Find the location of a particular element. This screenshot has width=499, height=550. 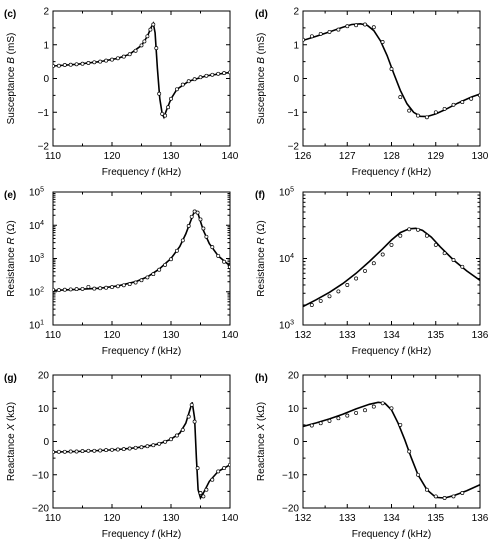

x-tick-label: 134 is located at coordinates (391, 518).